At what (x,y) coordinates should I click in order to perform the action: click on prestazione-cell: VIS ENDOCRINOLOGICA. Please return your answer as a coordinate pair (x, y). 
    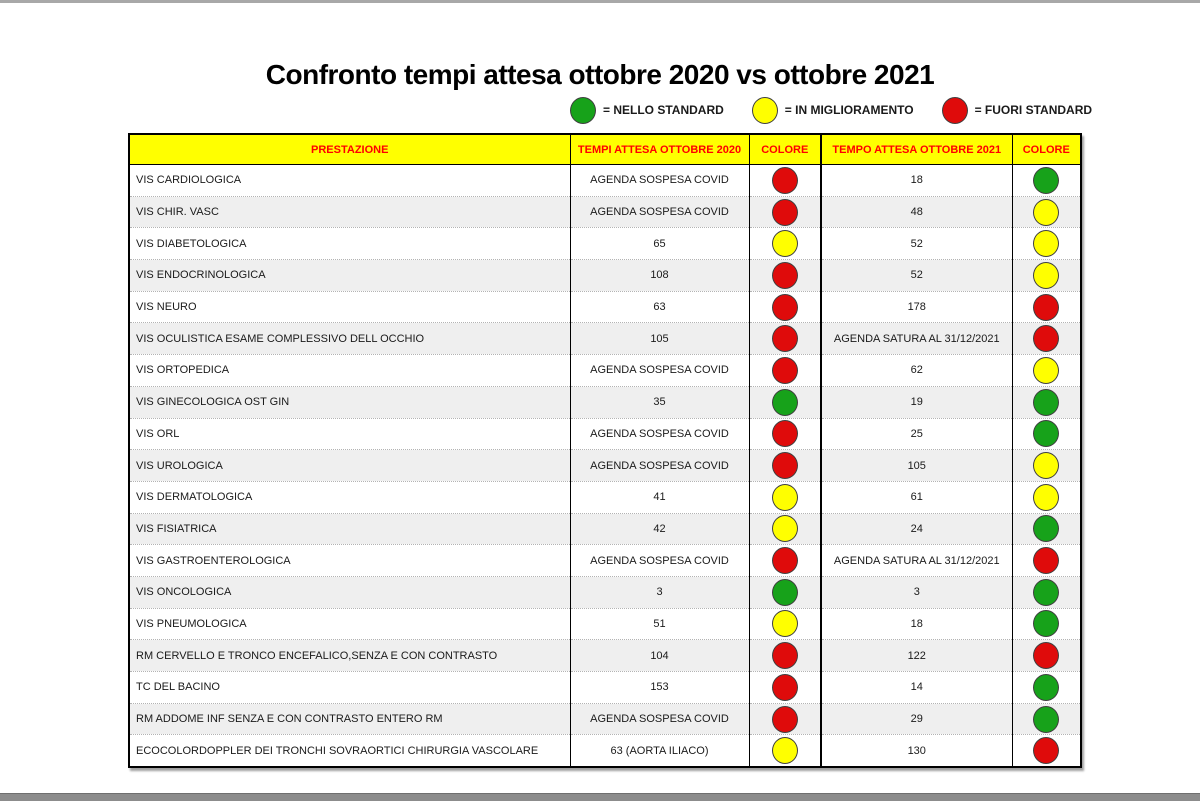
    Looking at the image, I should click on (350, 275).